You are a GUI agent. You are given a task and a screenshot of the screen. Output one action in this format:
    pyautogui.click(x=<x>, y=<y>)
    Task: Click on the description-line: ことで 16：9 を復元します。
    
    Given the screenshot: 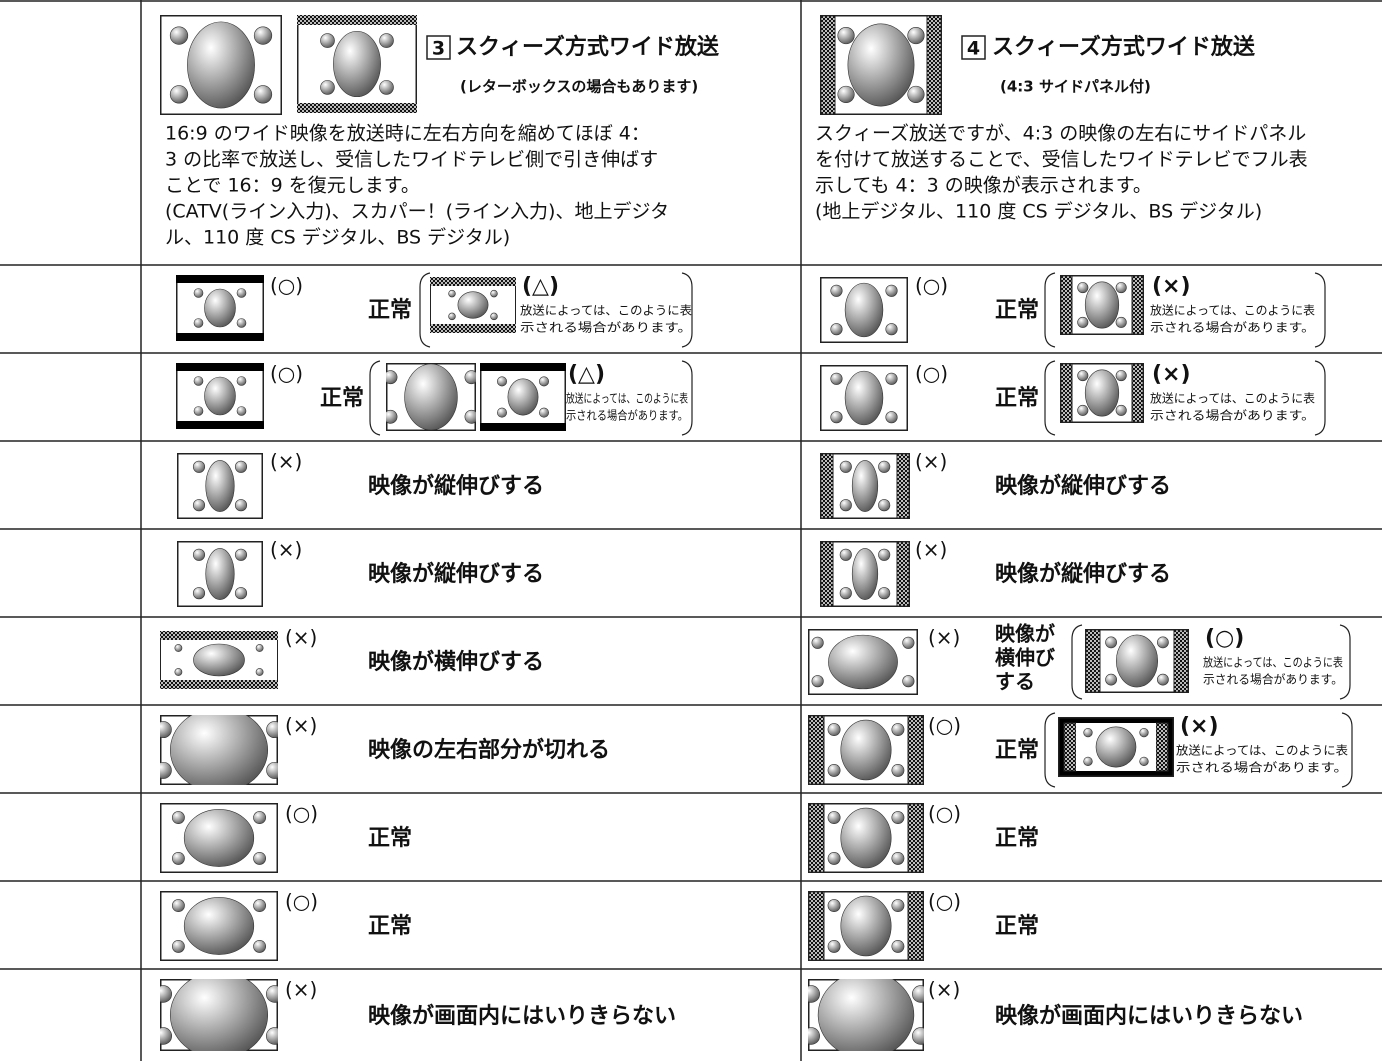 What is the action you would take?
    pyautogui.click(x=292, y=186)
    